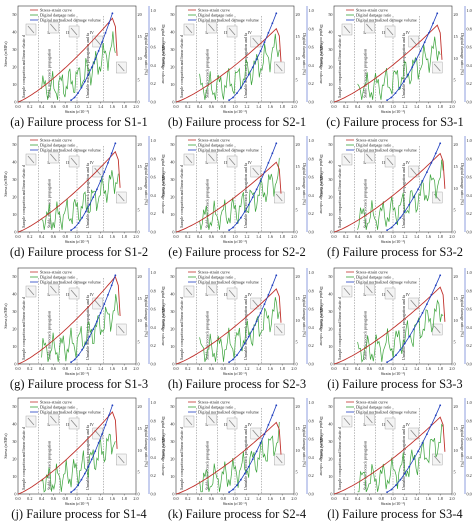 The image size is (474, 526). What do you see at coordinates (223, 236) in the screenshot?
I see `x-tick-label: 0.8` at bounding box center [223, 236].